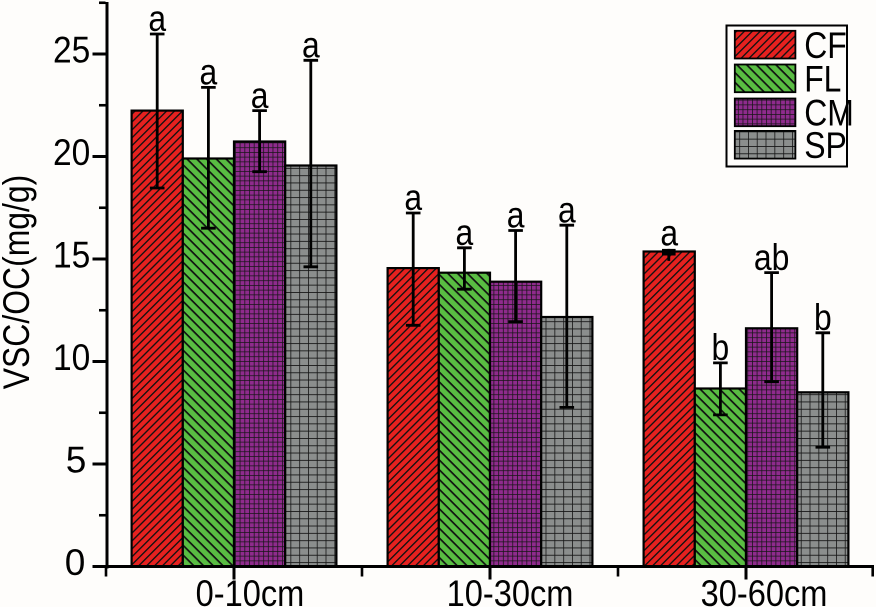 The width and height of the screenshot is (876, 607). What do you see at coordinates (764, 590) in the screenshot?
I see `svg-text: 30-60cm` at bounding box center [764, 590].